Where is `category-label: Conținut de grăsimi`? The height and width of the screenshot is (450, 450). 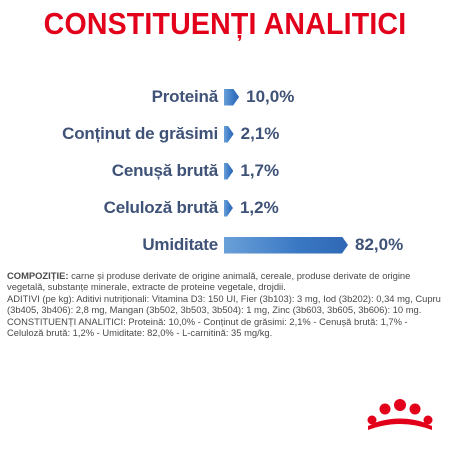 category-label: Conținut de grăsimi is located at coordinates (140, 133).